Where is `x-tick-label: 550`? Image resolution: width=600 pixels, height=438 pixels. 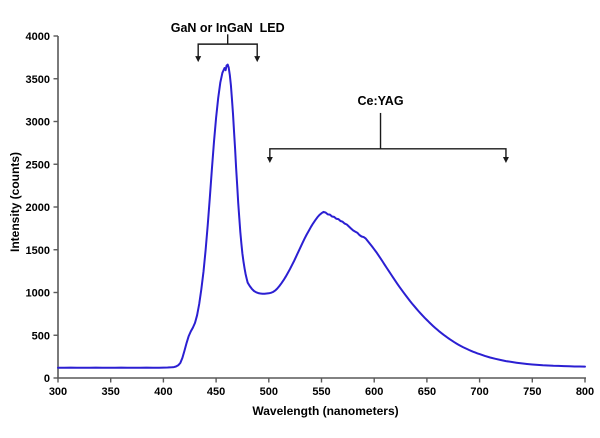 x-tick-label: 550 is located at coordinates (321, 392).